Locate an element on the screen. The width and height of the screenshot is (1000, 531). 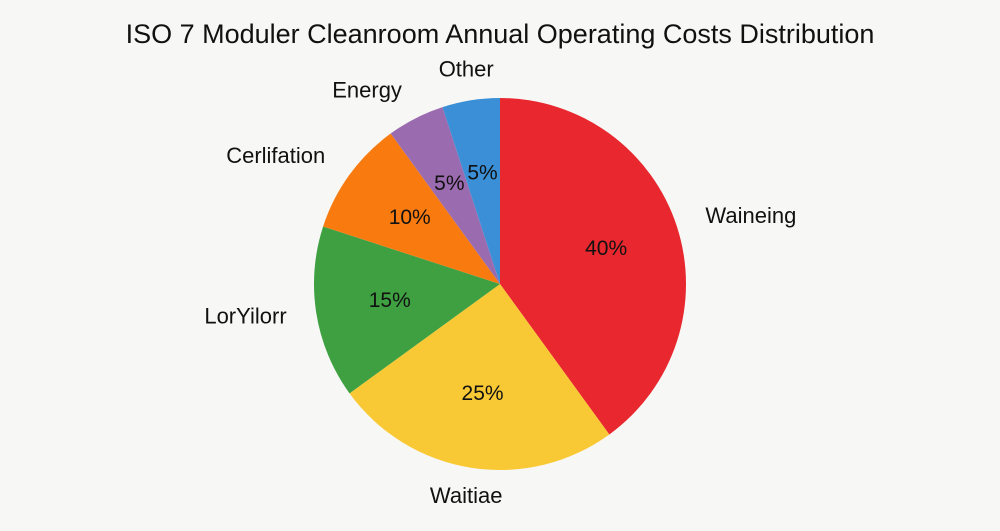
value-label: 10% is located at coordinates (410, 217).